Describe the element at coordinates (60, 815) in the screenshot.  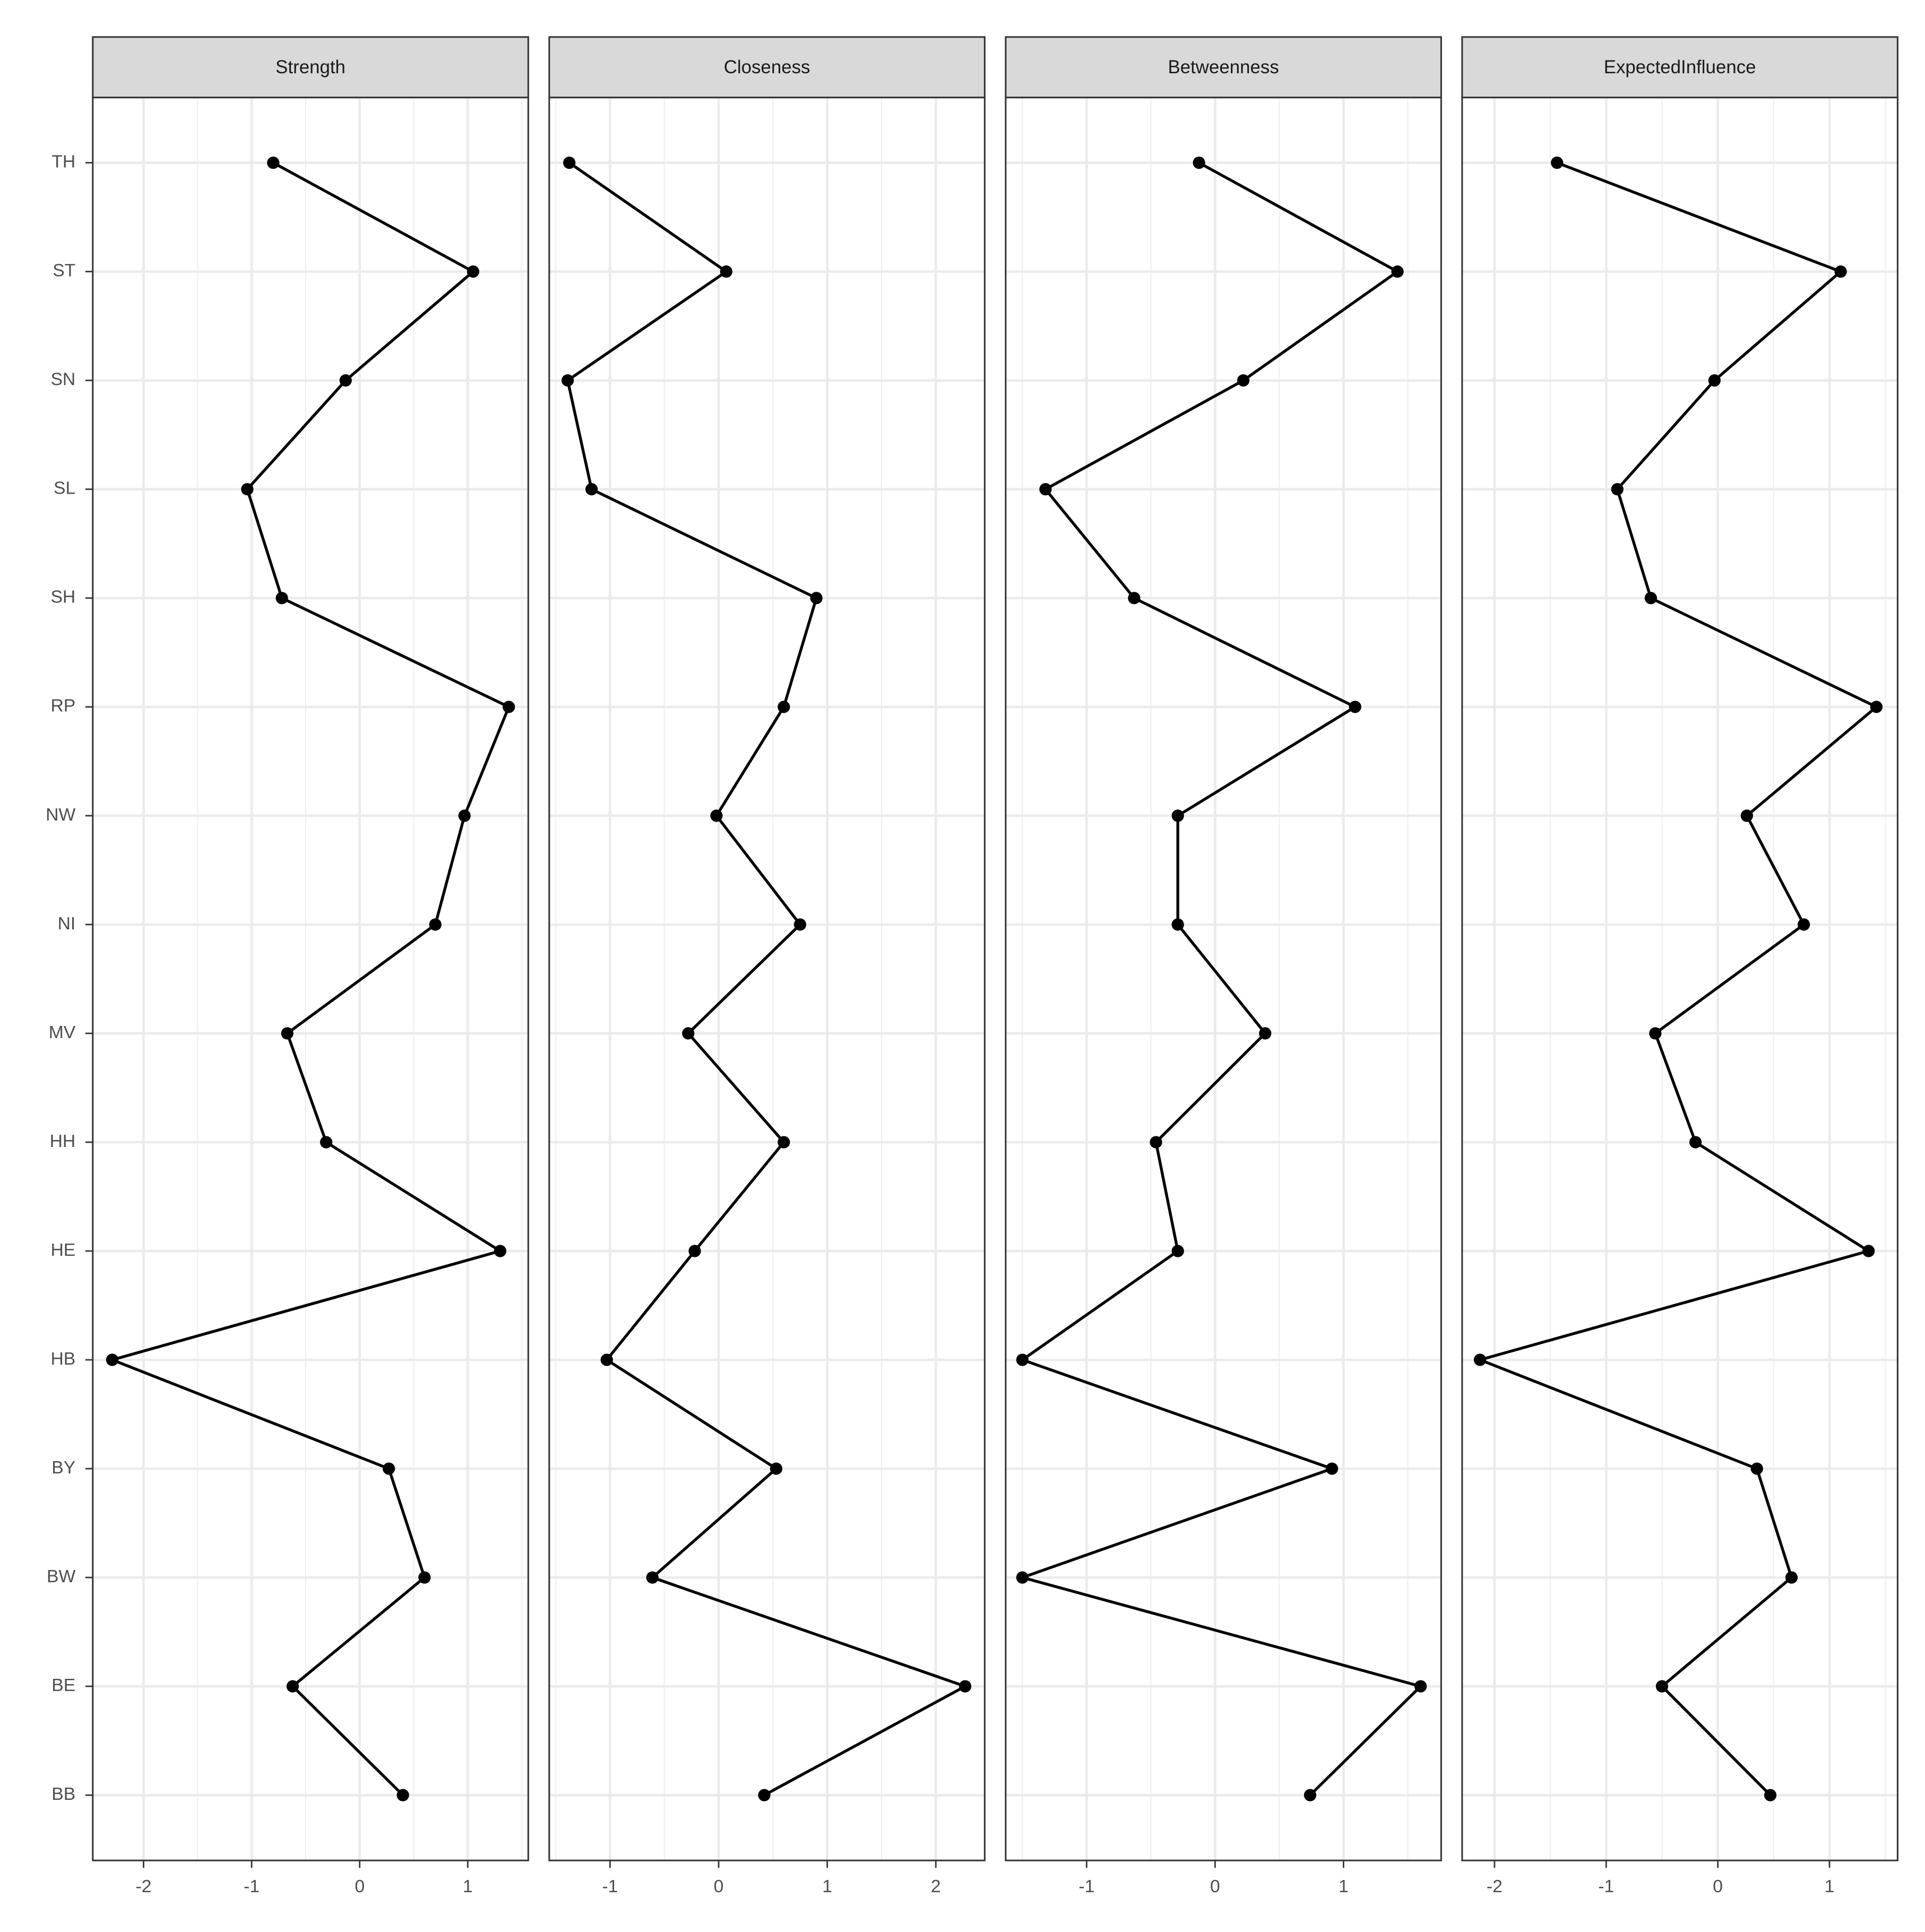
I see `y-tick-label: NW` at that location.